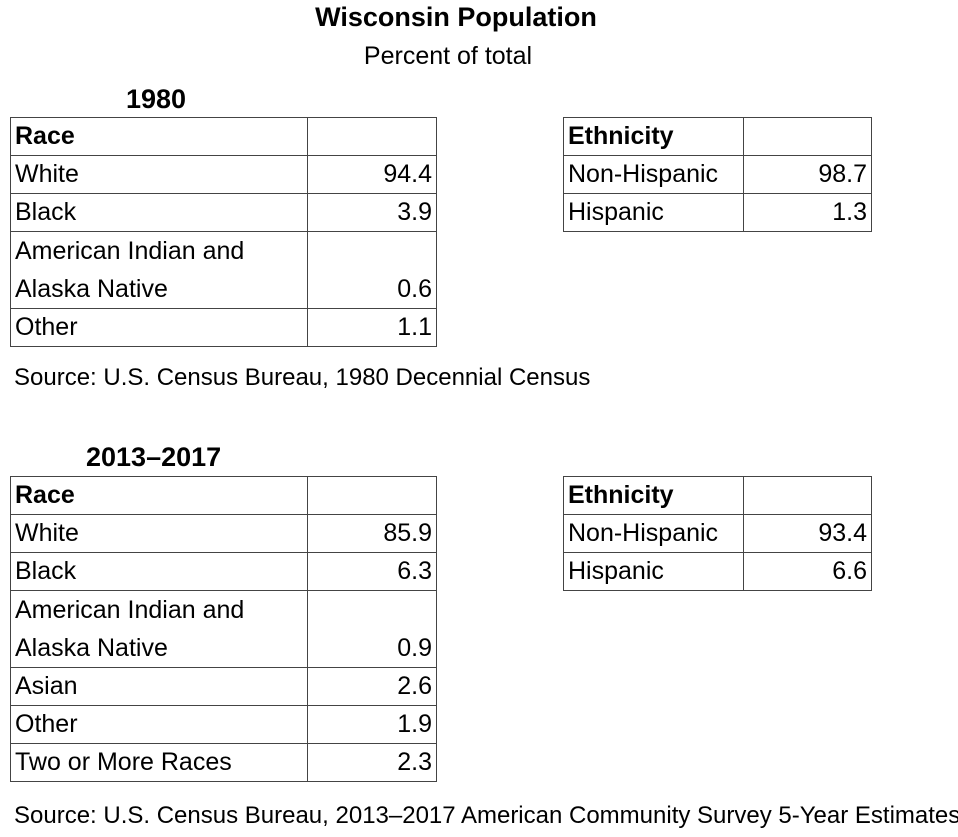 The width and height of the screenshot is (958, 837). What do you see at coordinates (807, 571) in the screenshot?
I see `ethnicity-value: 6.6` at bounding box center [807, 571].